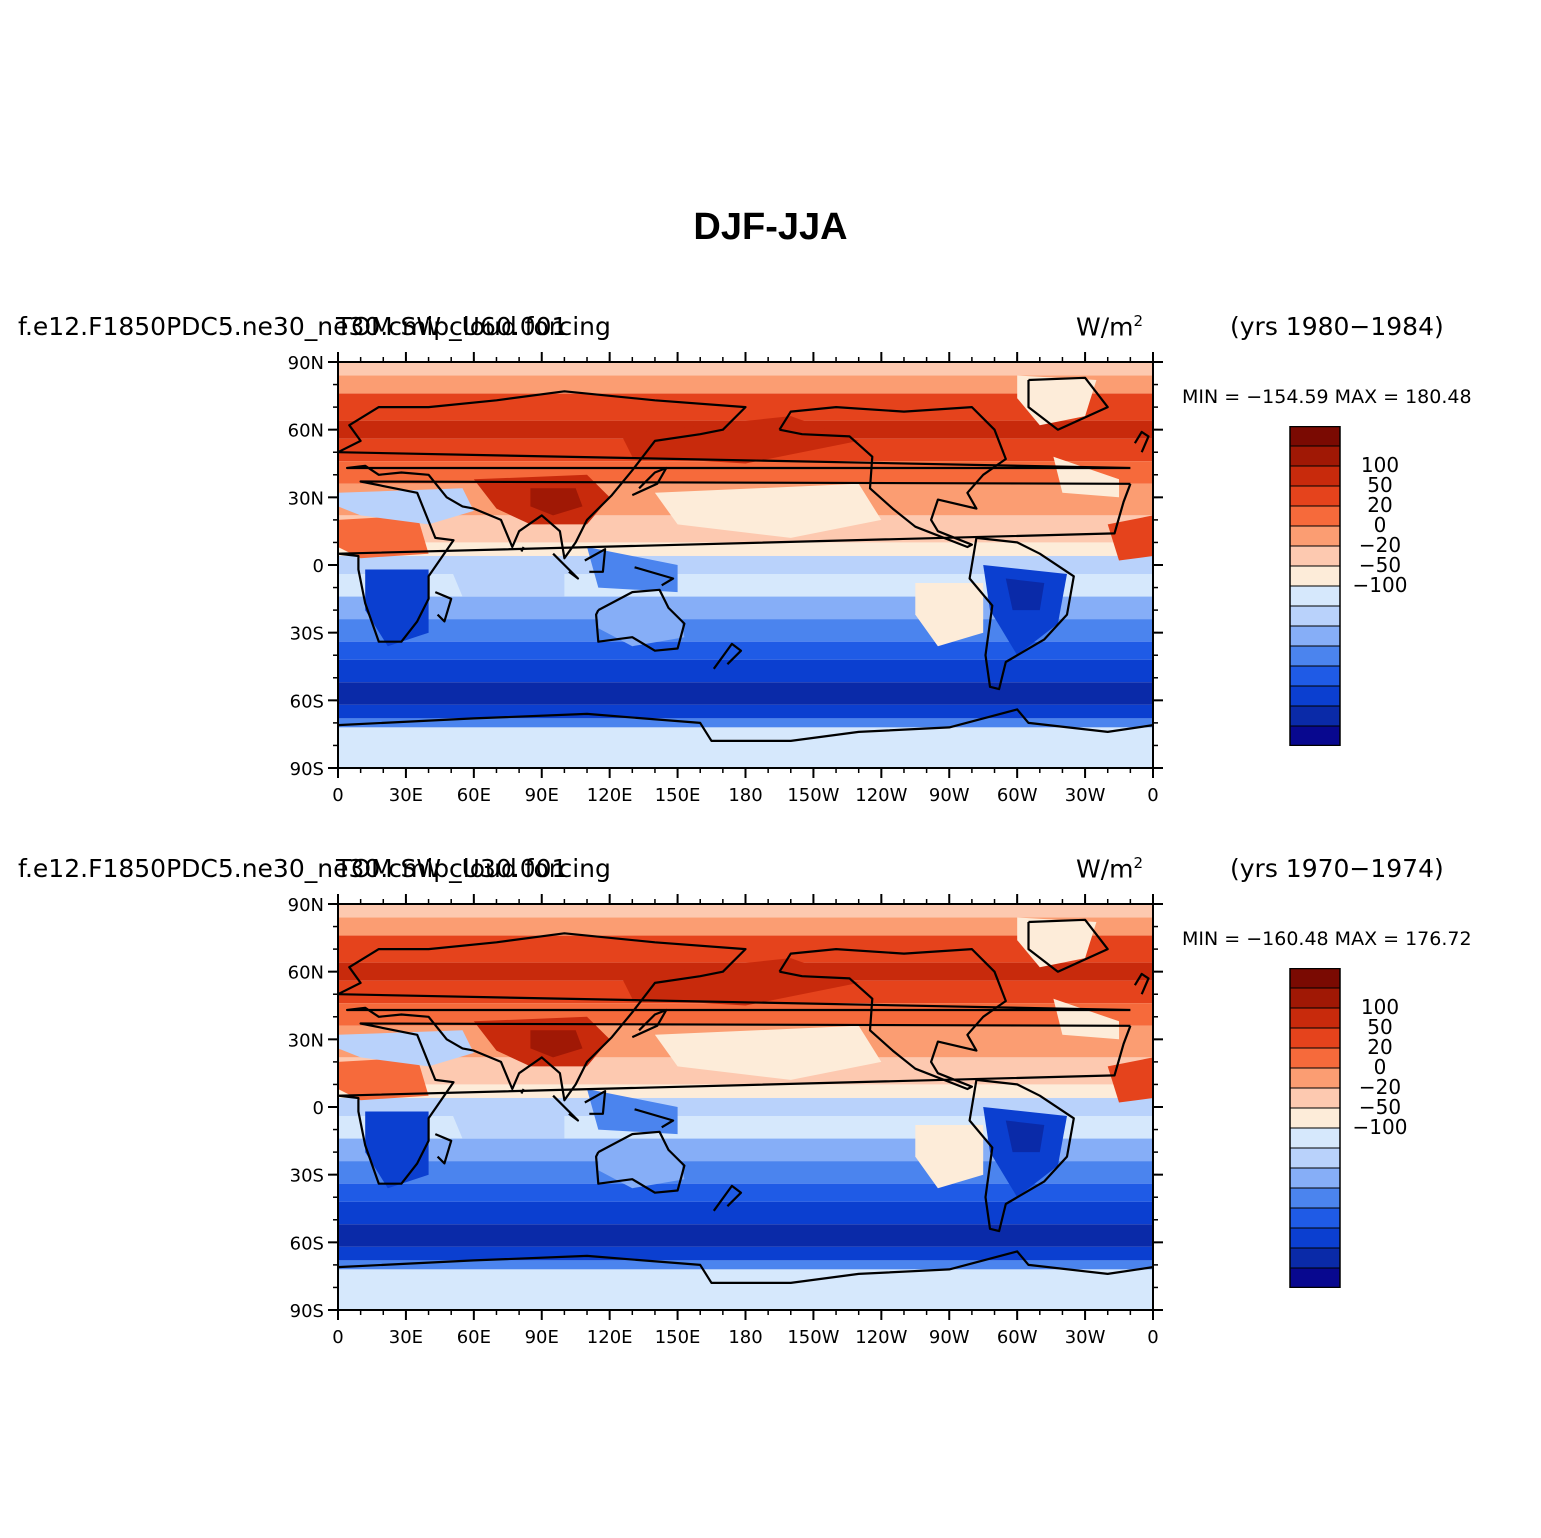  Describe the element at coordinates (1315, 586) in the screenshot. I see `colorbar` at that location.